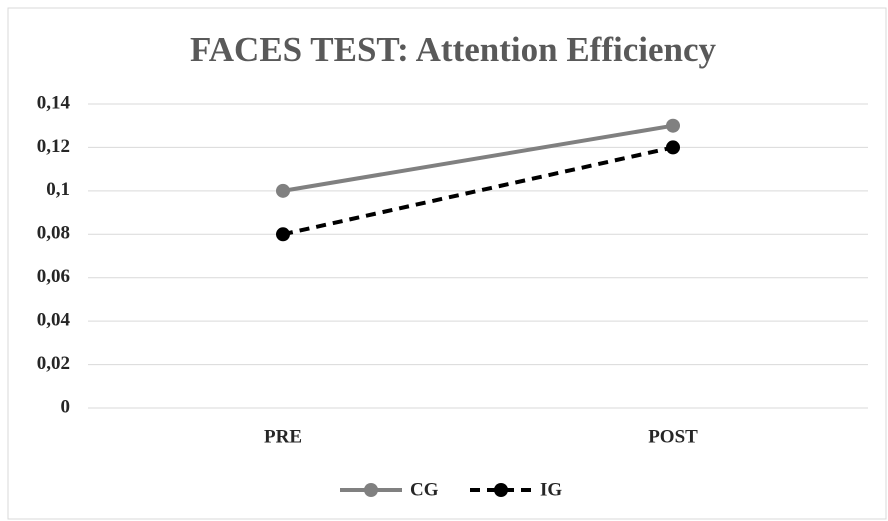  What do you see at coordinates (53, 146) in the screenshot?
I see `y-tick-label: 0,12` at bounding box center [53, 146].